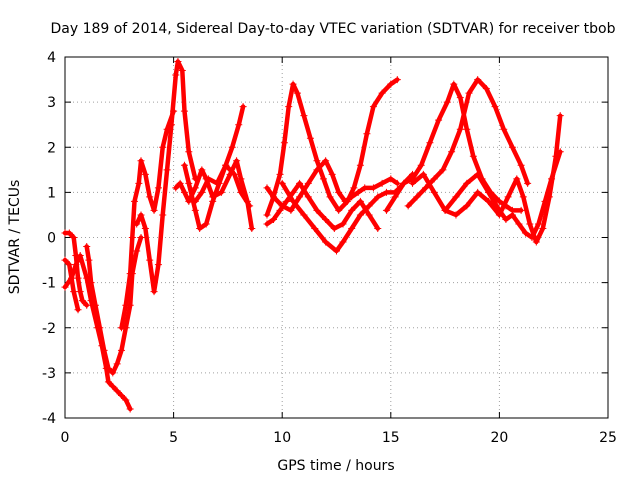 This screenshot has width=640, height=480. I want to click on x-tick-label: 20, so click(499, 438).